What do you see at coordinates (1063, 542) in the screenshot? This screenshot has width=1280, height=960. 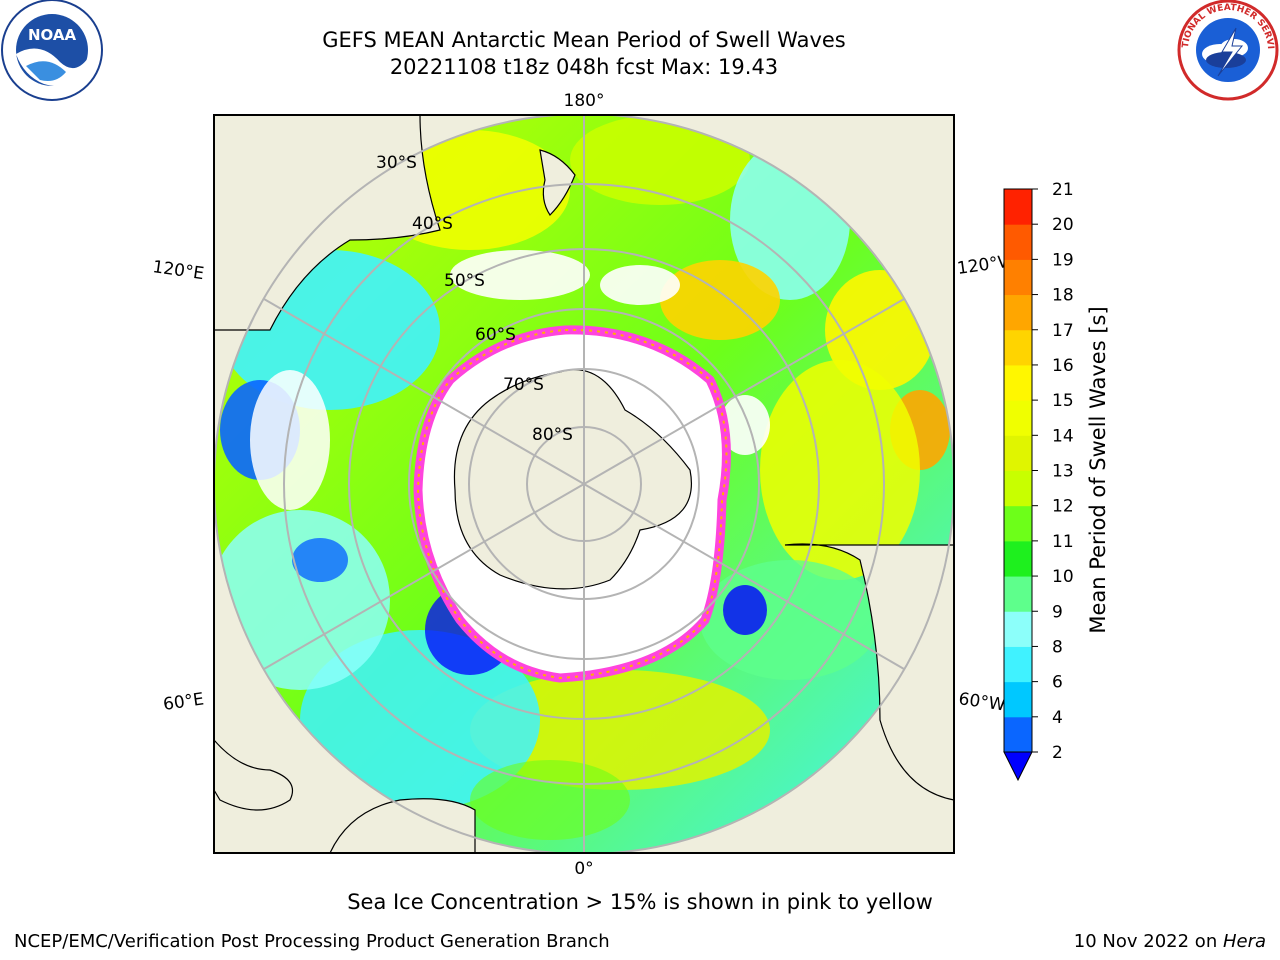 I see `colorbar-tick-label: 11` at bounding box center [1063, 542].